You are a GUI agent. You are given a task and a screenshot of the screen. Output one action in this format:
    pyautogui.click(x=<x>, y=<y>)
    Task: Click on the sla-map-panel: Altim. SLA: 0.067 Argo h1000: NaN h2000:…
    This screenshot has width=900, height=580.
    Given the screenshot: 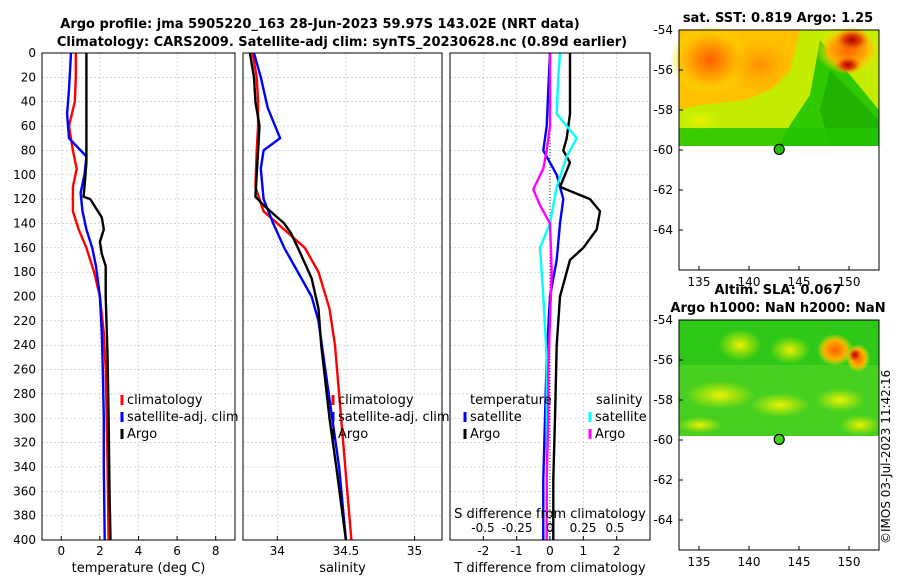 What is the action you would take?
    pyautogui.click(x=769, y=426)
    